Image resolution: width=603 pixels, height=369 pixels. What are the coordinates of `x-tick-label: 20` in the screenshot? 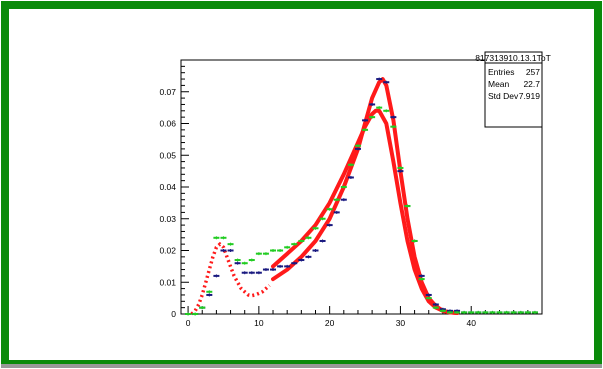 It's located at (330, 323).